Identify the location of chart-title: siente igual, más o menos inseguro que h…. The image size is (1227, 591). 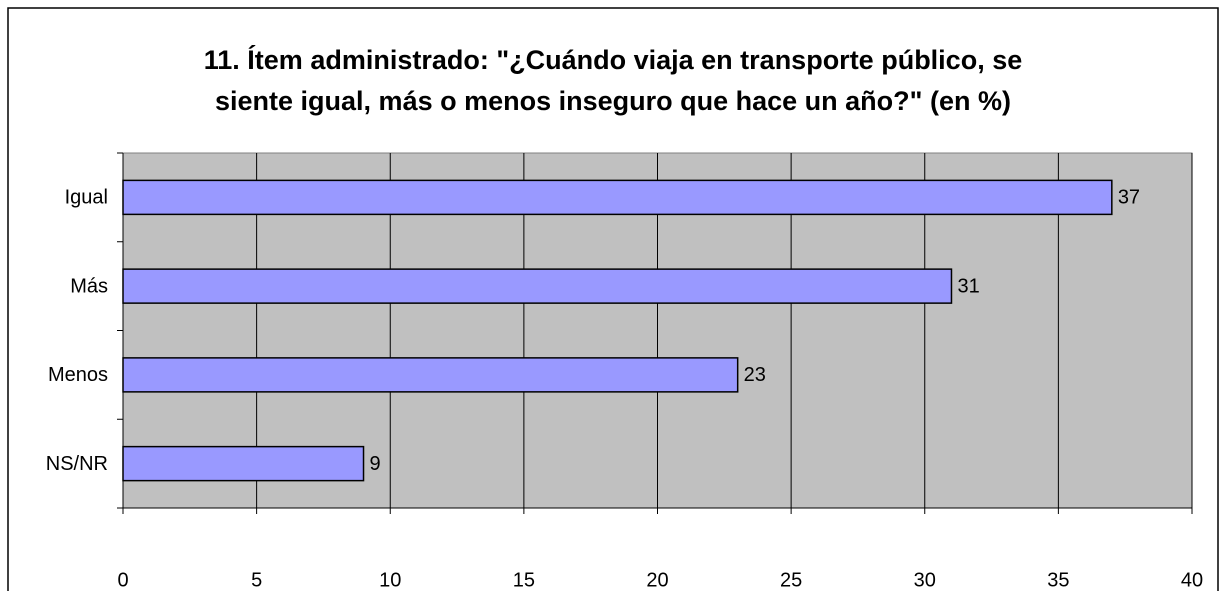
(613, 101).